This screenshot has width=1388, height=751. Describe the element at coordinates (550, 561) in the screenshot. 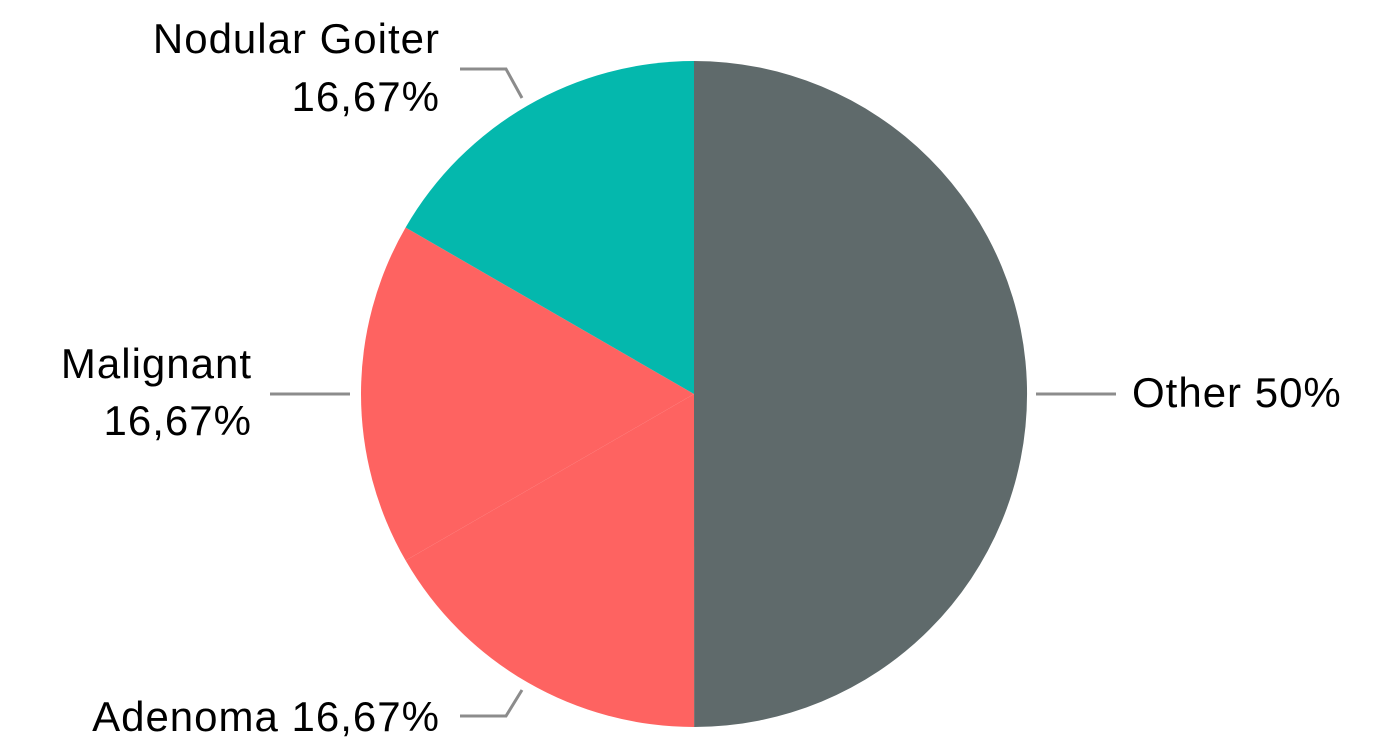

I see `pie-slice-adenoma` at that location.